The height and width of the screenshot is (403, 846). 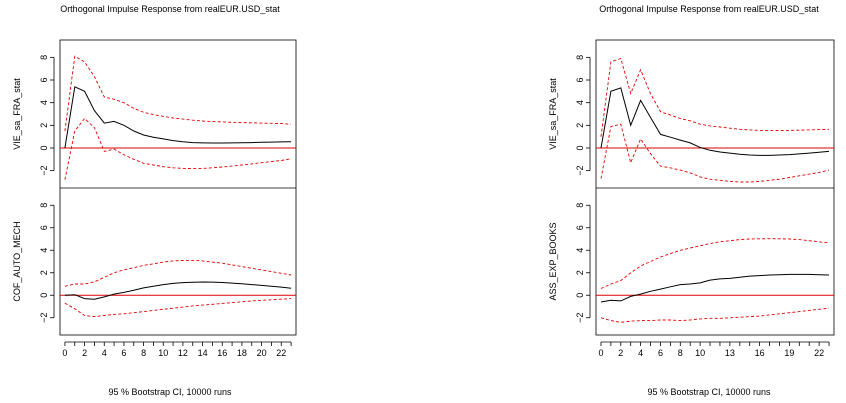 I want to click on x-tick-label: 12, so click(x=183, y=353).